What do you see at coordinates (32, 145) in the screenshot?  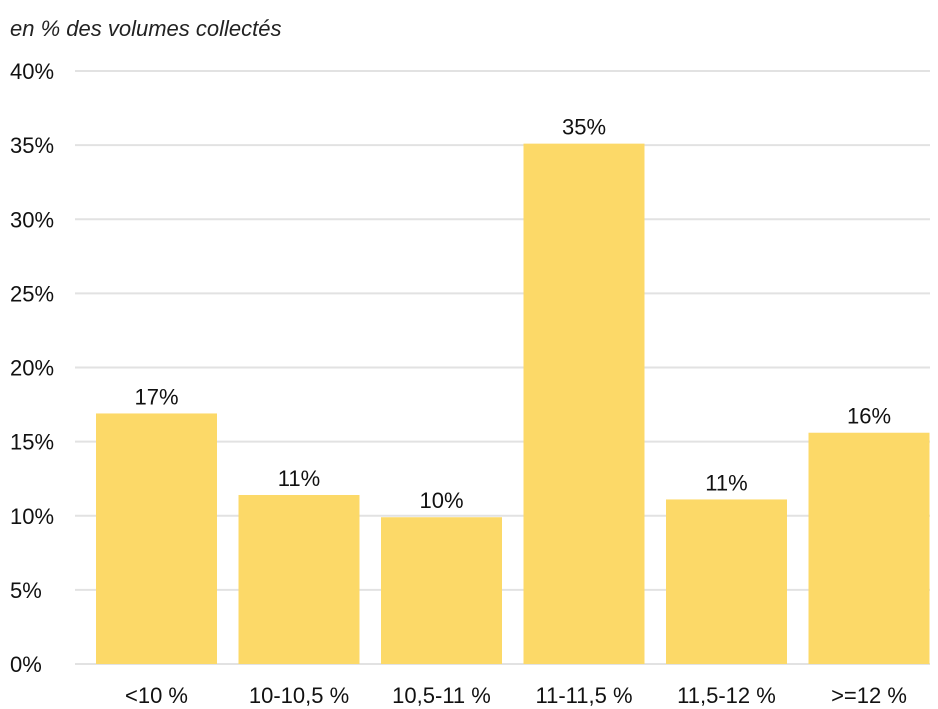 I see `y-tick-label: 35%` at bounding box center [32, 145].